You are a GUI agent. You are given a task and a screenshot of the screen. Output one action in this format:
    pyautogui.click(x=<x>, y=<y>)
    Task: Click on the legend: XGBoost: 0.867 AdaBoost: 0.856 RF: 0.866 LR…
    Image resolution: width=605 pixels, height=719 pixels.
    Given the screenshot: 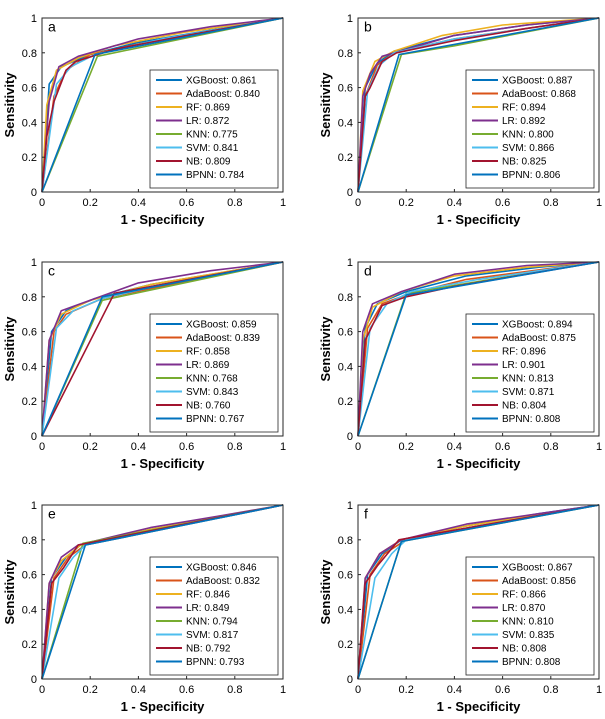 What is the action you would take?
    pyautogui.click(x=530, y=616)
    